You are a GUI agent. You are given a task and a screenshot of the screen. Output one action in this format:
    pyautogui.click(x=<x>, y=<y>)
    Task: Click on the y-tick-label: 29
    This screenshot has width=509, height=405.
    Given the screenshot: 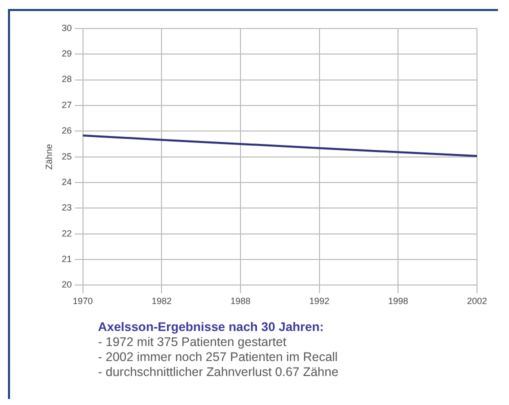 What is the action you would take?
    pyautogui.click(x=67, y=53)
    